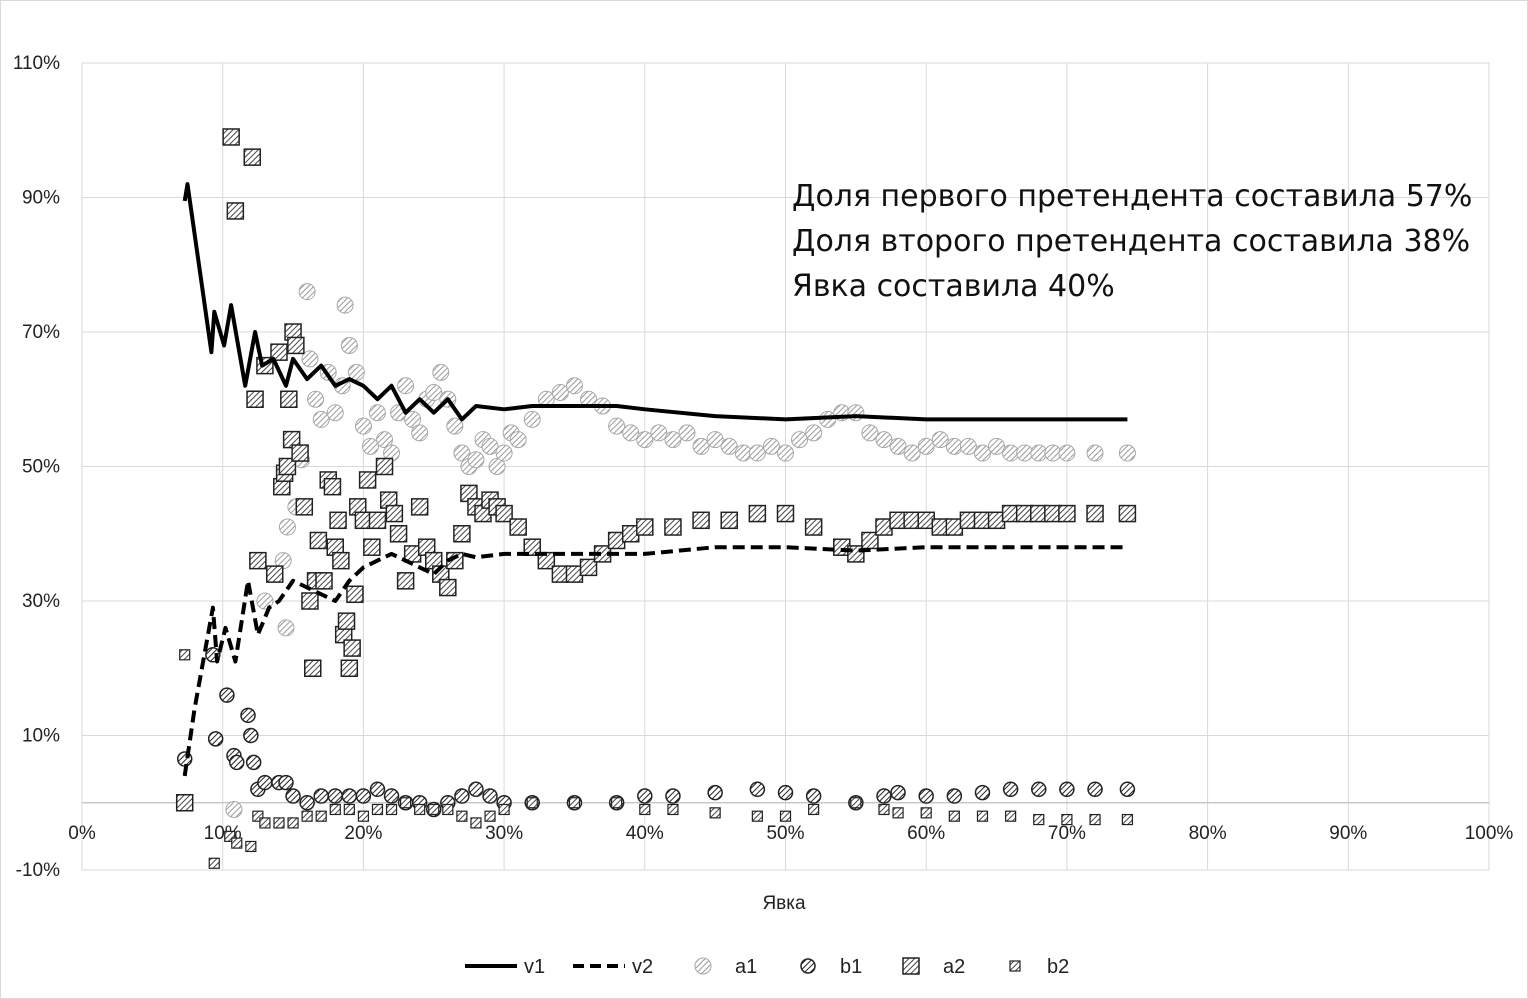  What do you see at coordinates (933, 967) in the screenshot?
I see `legend-item-a2: a2` at bounding box center [933, 967].